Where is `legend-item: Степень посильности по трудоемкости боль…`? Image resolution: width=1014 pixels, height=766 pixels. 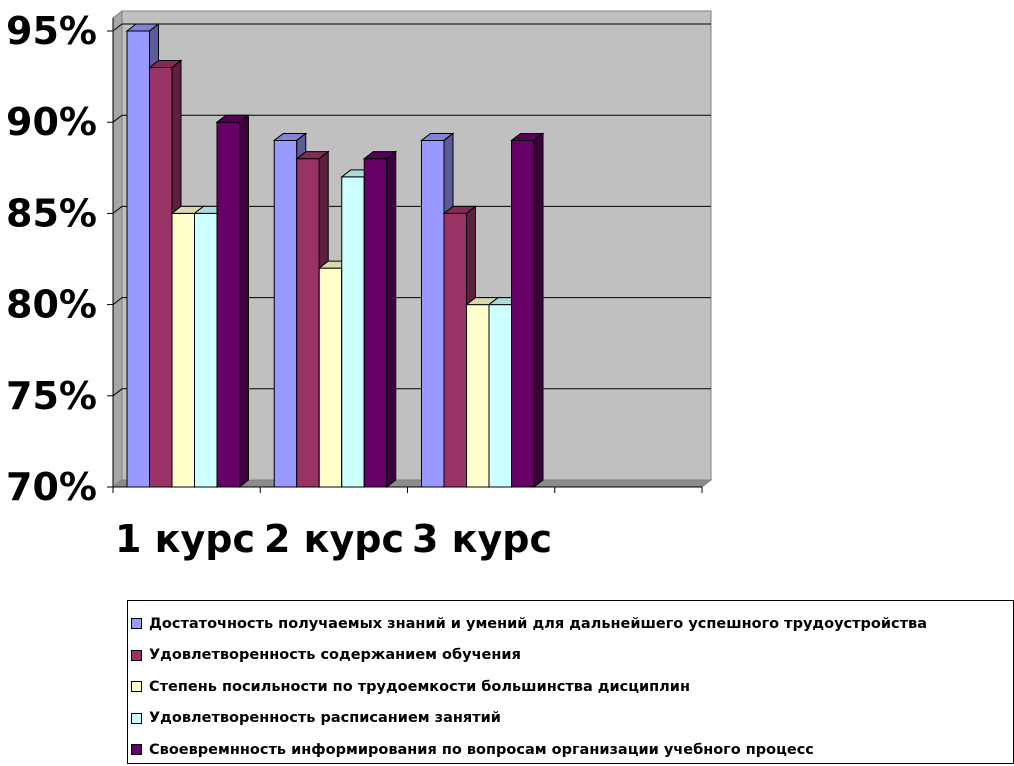
legend-item: Степень посильности по трудоемкости боль… is located at coordinates (572, 687).